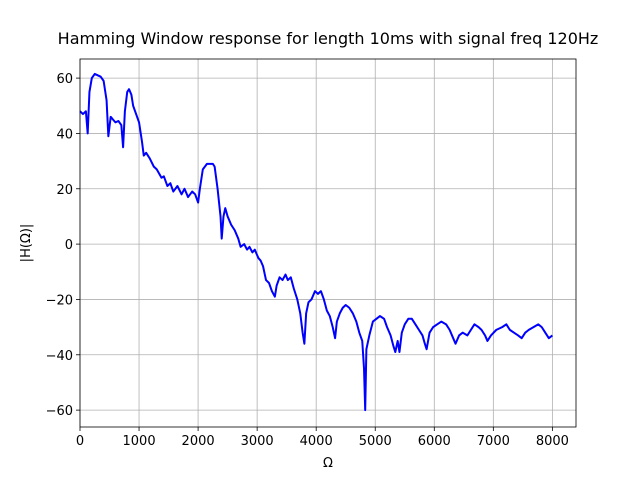  What do you see at coordinates (198, 441) in the screenshot?
I see `x-tick-label: 2000` at bounding box center [198, 441].